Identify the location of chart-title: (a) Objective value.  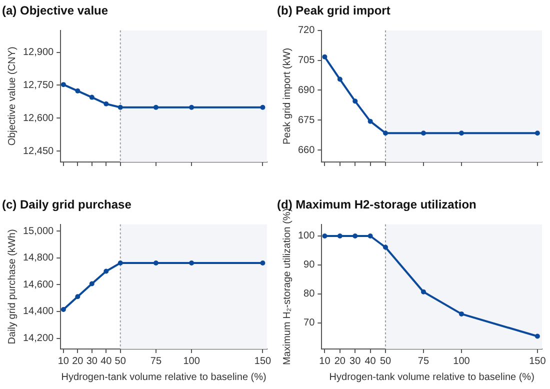
(55, 11).